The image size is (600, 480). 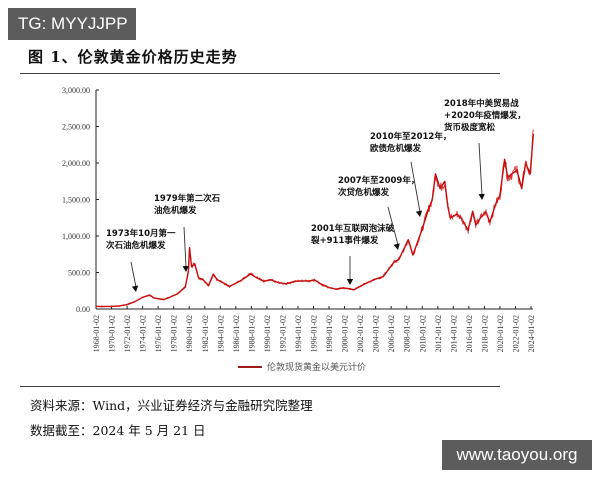 I want to click on x-tick-label: 1992-01-02, so click(x=282, y=333).